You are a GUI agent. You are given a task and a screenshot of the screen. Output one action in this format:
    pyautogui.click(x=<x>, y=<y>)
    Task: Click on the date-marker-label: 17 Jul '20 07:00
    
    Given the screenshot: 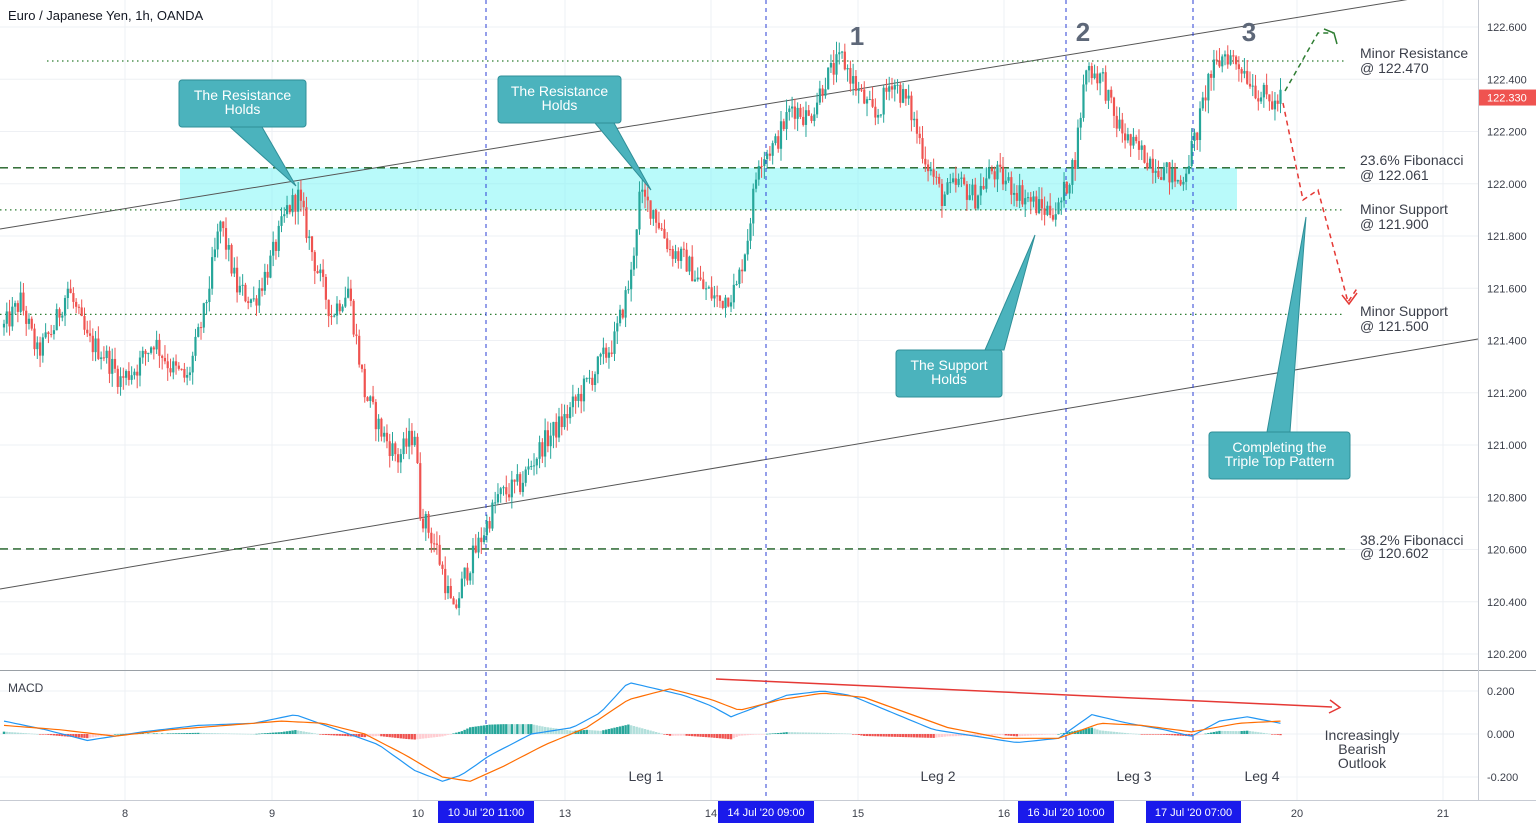 What is the action you would take?
    pyautogui.click(x=1193, y=813)
    